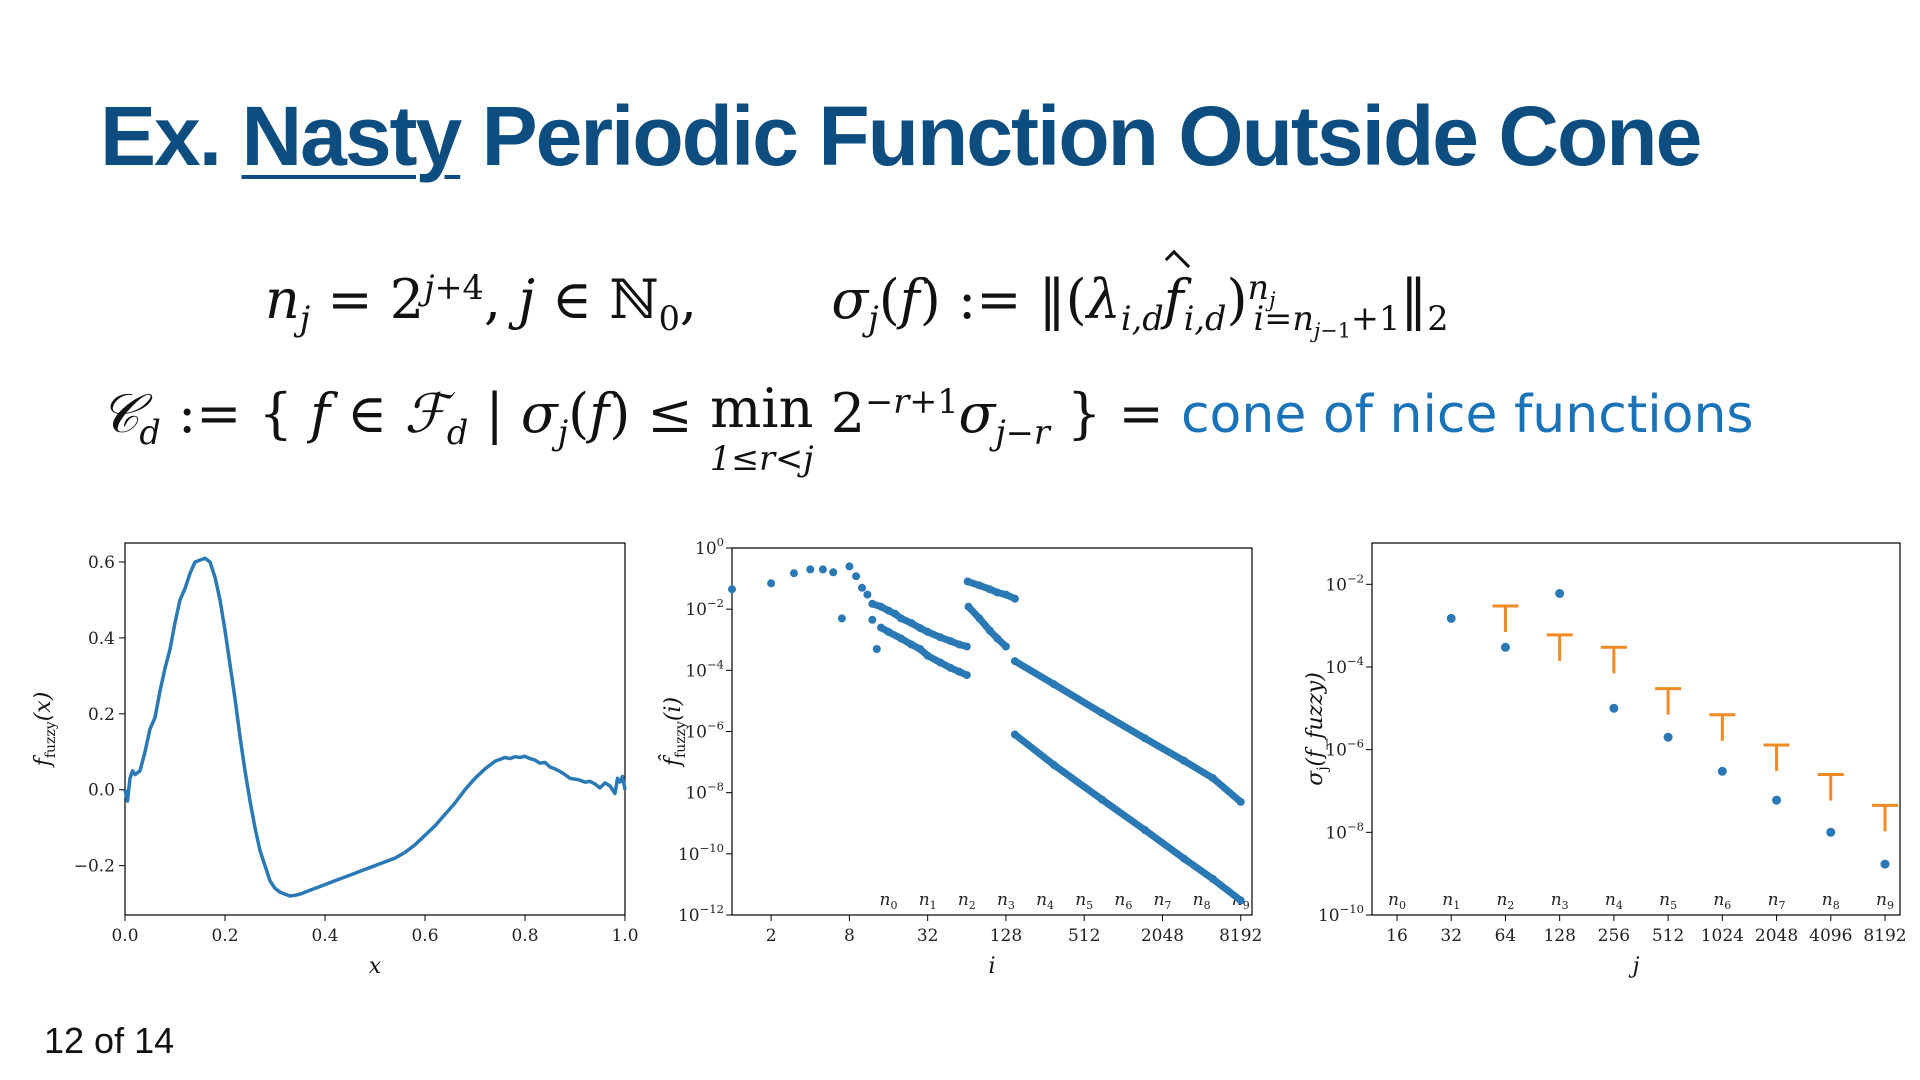 The width and height of the screenshot is (1920, 1080). I want to click on plot3-xtick-label: 32, so click(1451, 936).